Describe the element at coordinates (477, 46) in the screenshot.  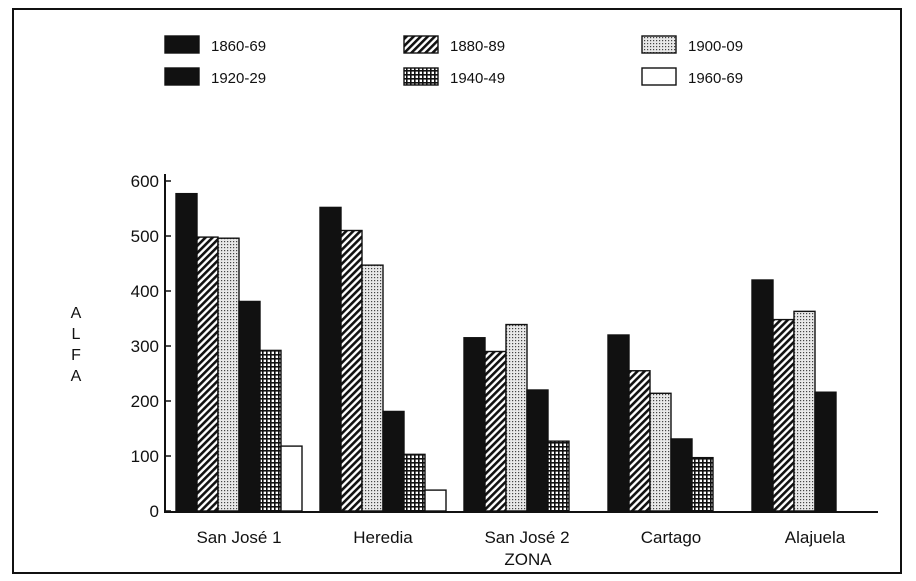
I see `legend-label-1880-89: 1880-89` at that location.